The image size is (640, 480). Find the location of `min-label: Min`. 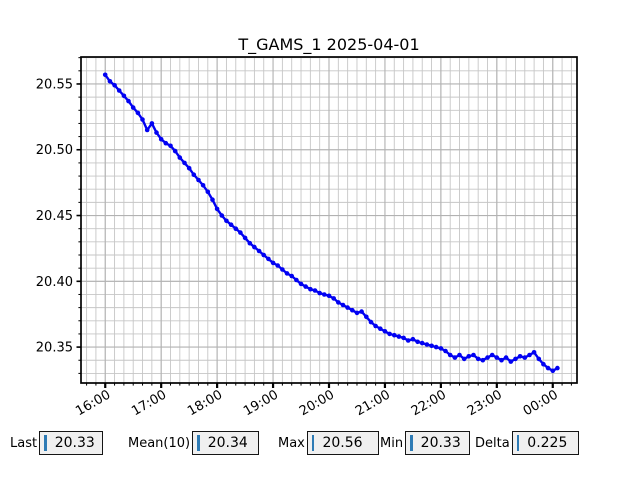

min-label: Min is located at coordinates (392, 443).